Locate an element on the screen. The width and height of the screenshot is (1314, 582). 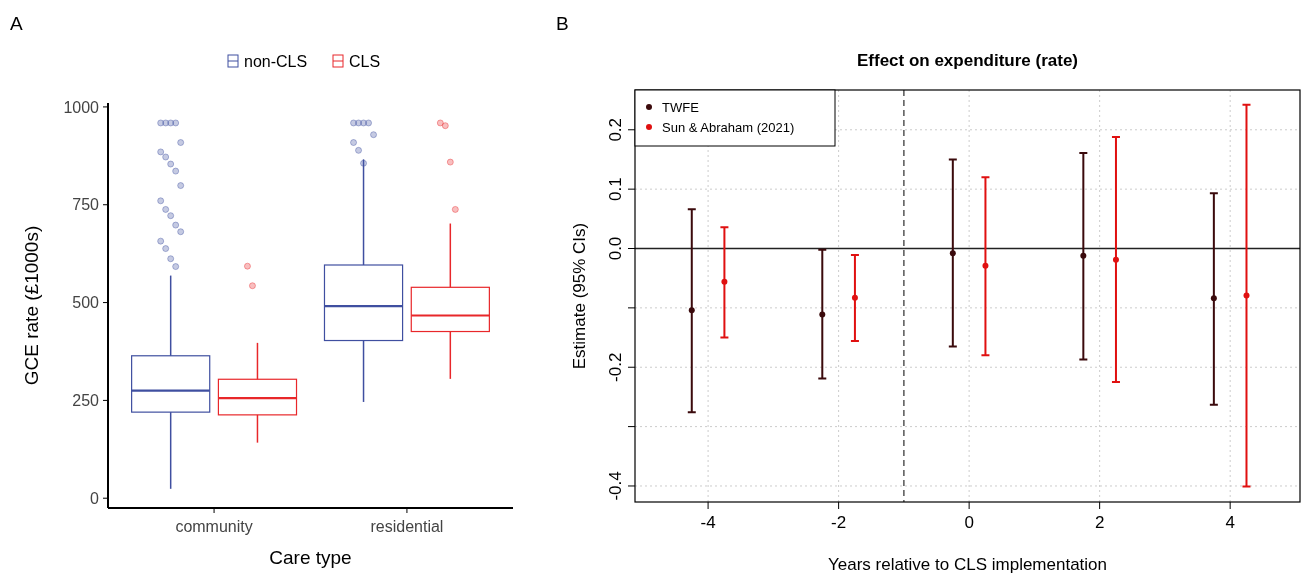
y-tick-label: 250 is located at coordinates (86, 400).